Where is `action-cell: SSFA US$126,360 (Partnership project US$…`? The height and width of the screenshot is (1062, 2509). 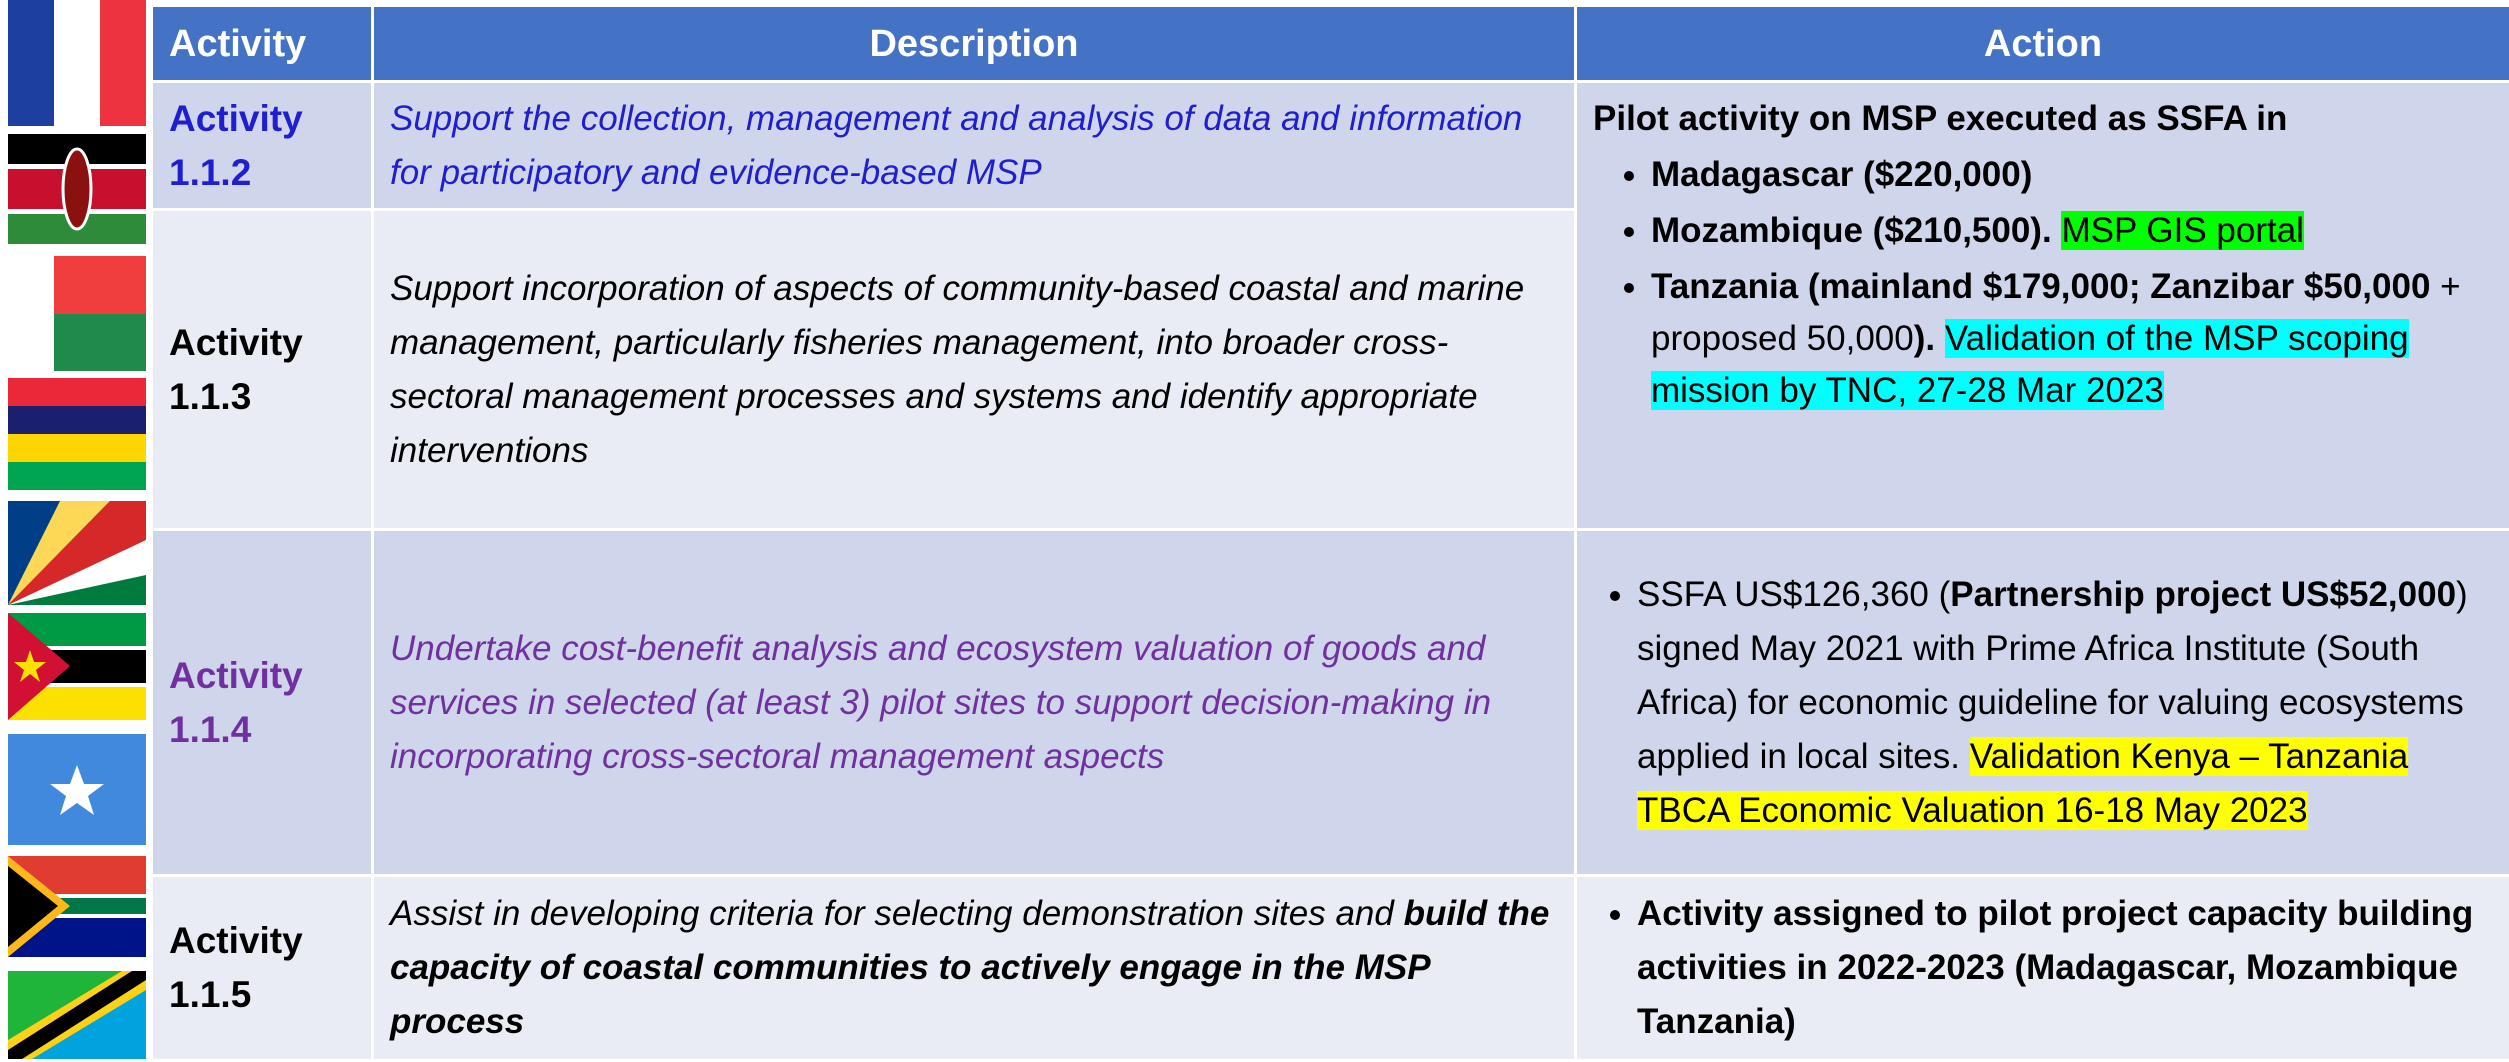 action-cell: SSFA US$126,360 (Partnership project US$… is located at coordinates (2042, 703).